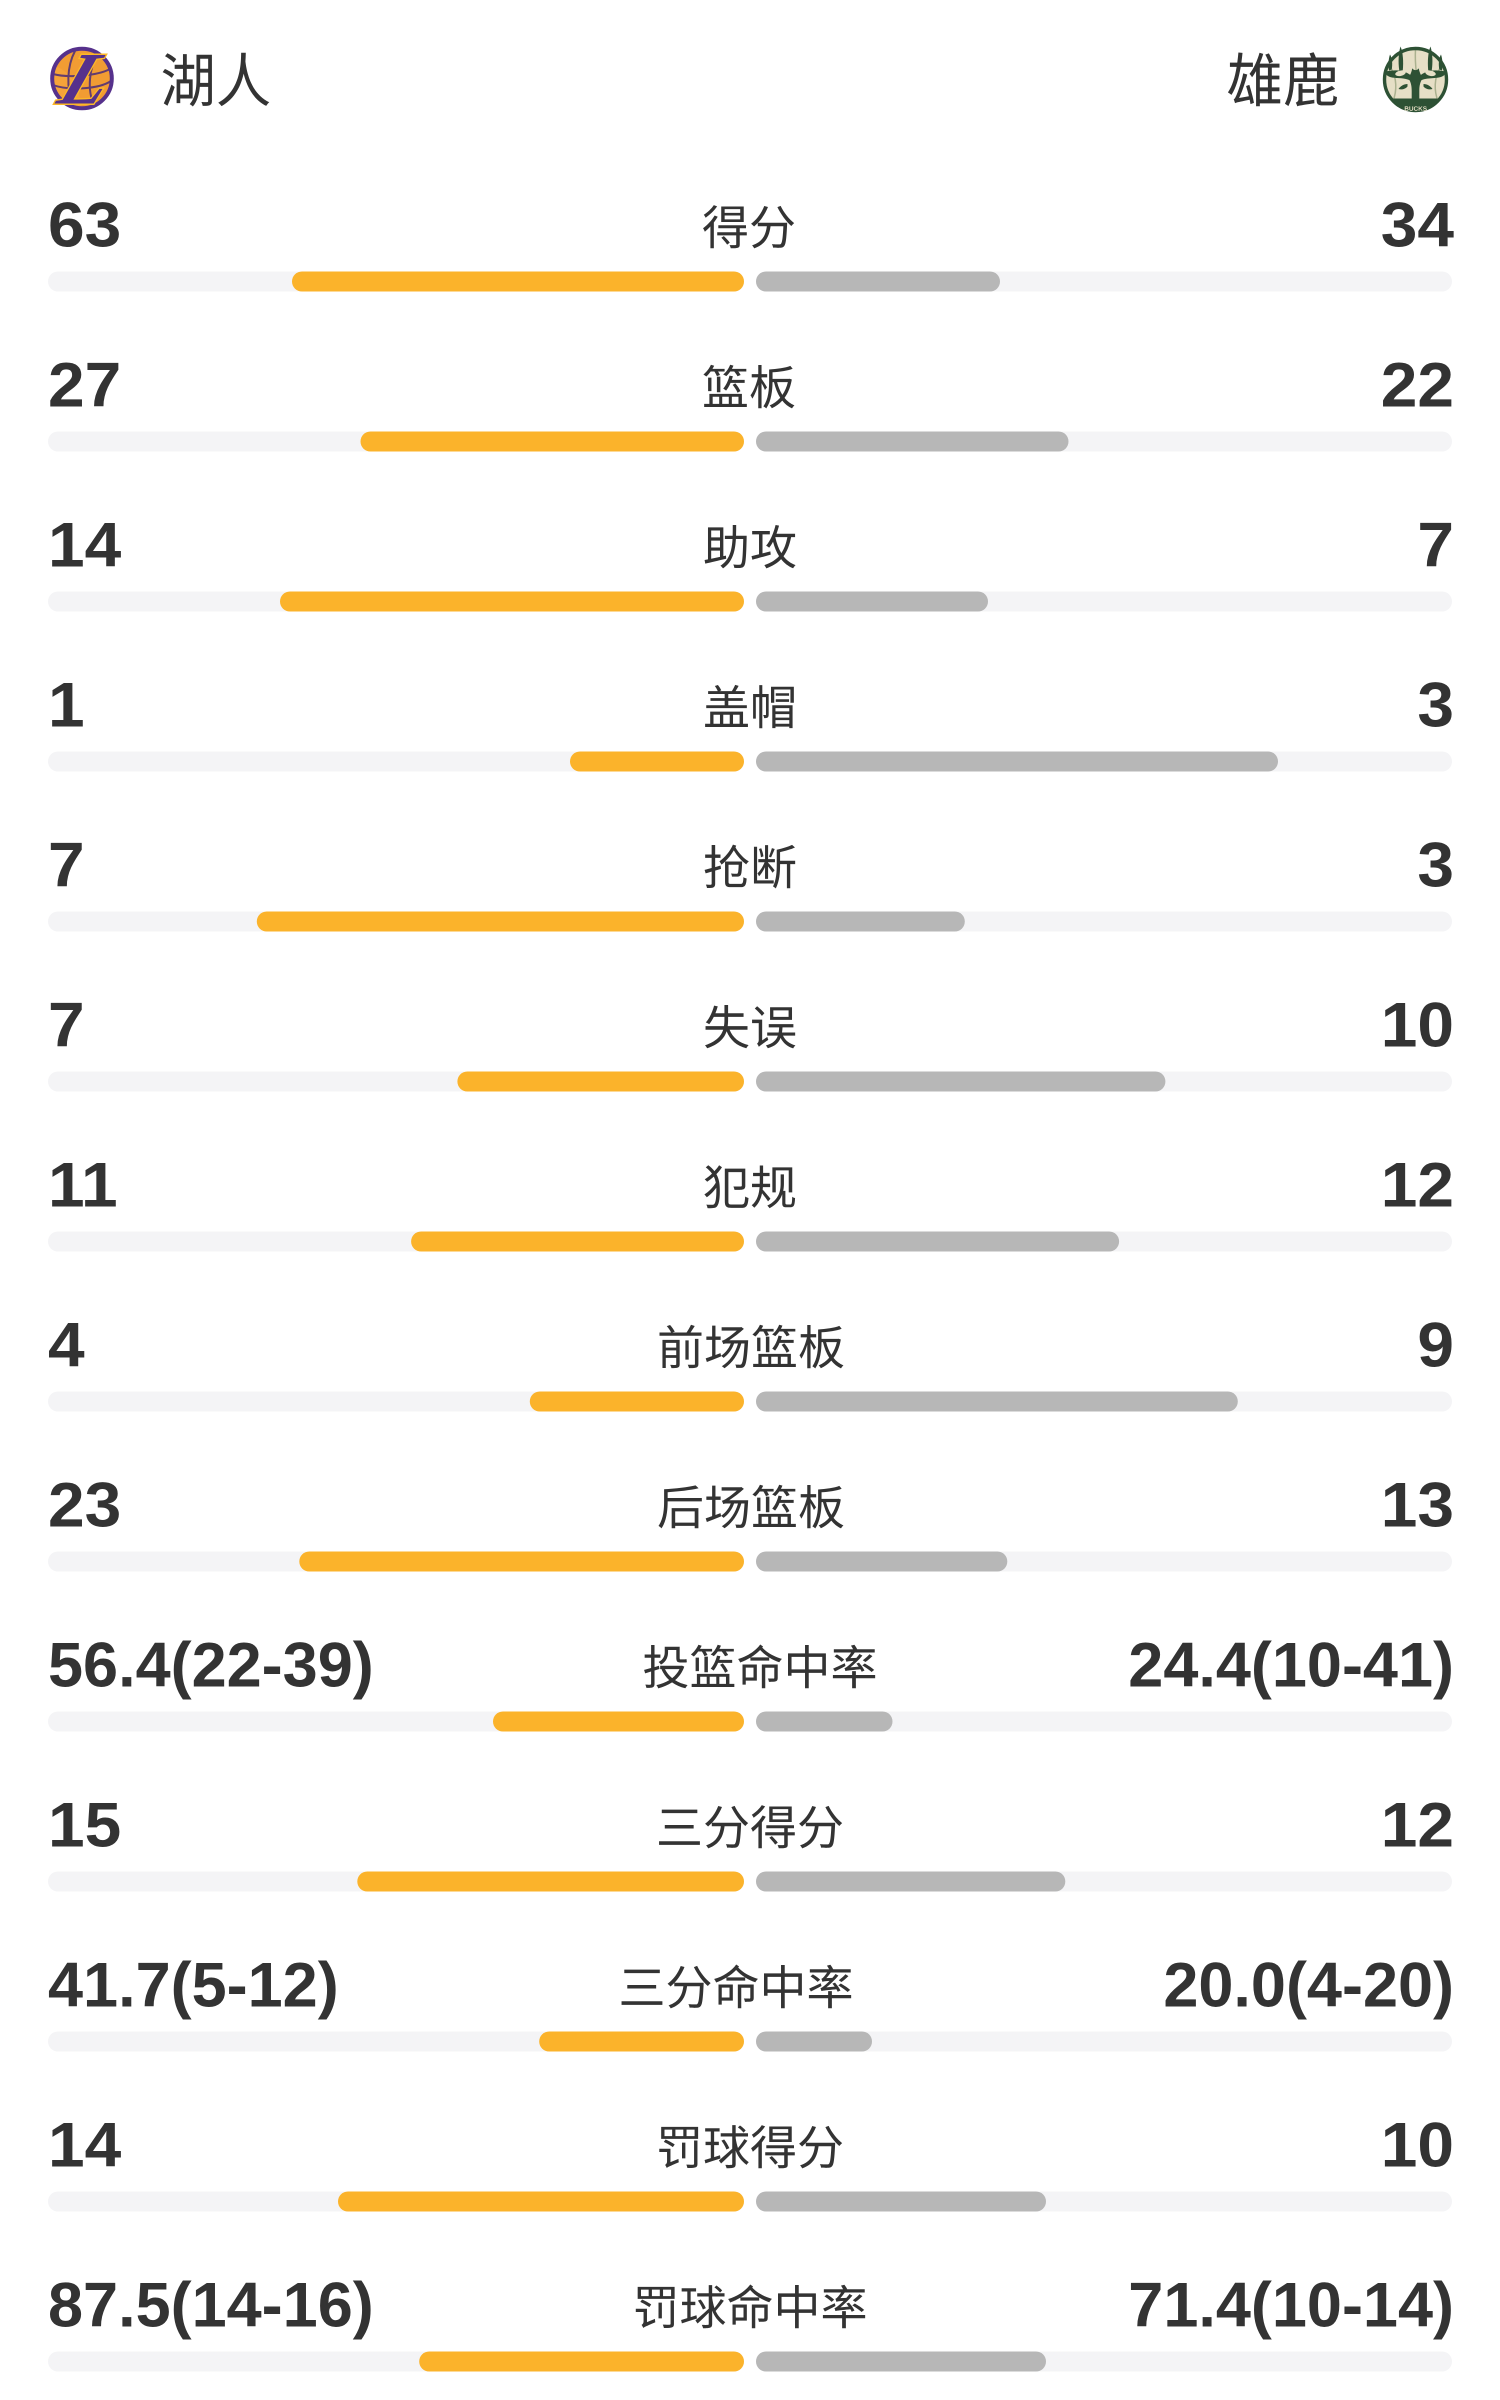  I want to click on svg-text: 87.5(14-16), so click(211, 2306).